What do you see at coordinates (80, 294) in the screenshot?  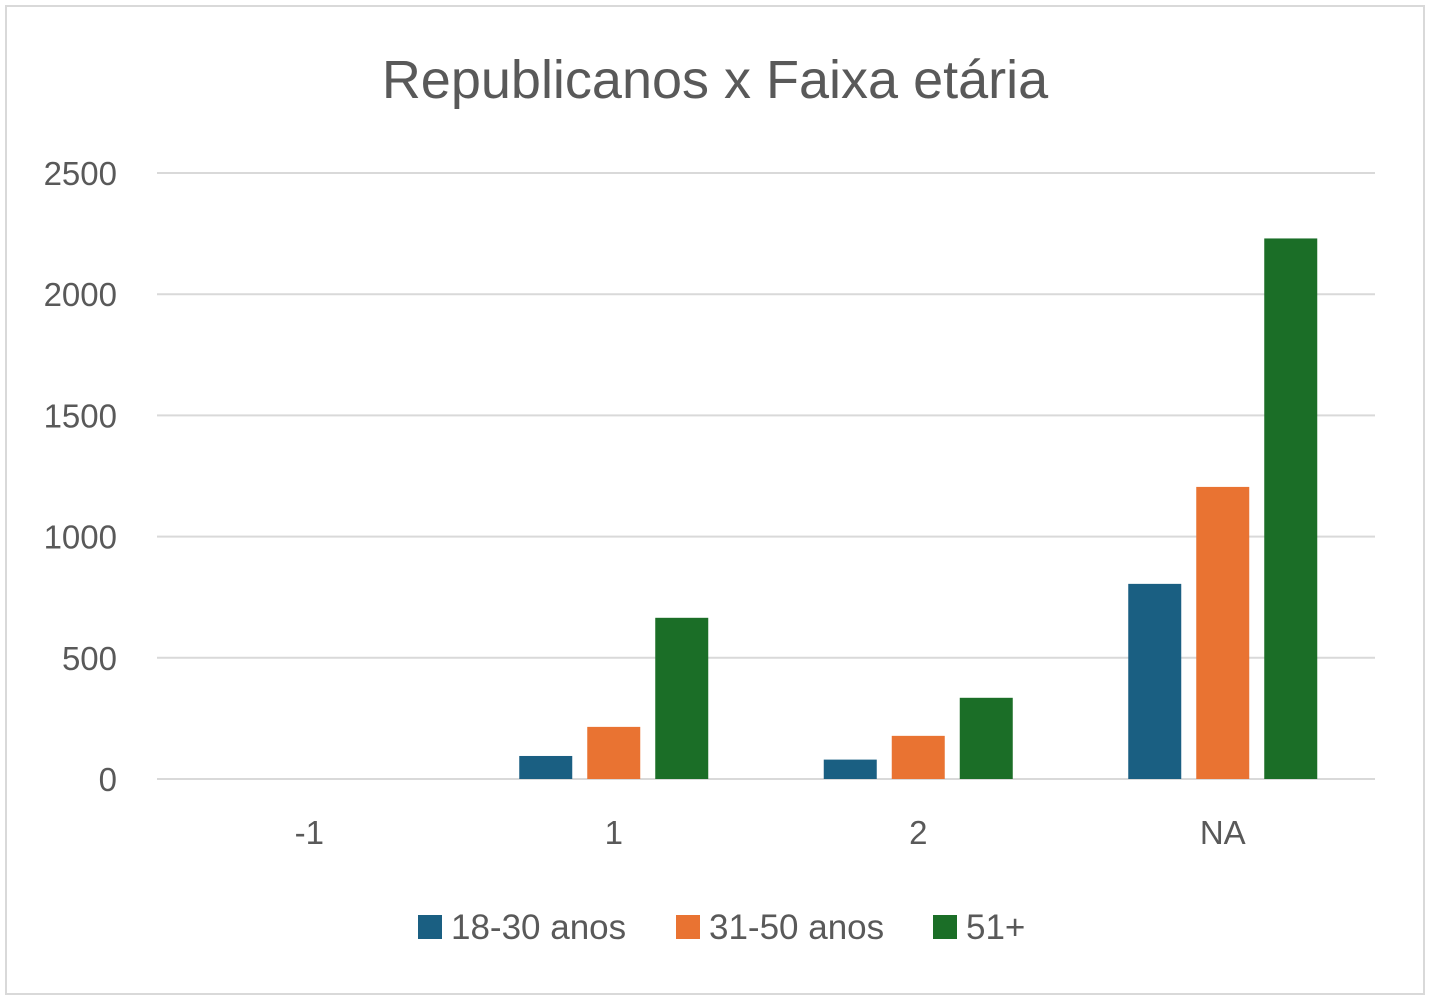 I see `y-tick-label: 2000` at bounding box center [80, 294].